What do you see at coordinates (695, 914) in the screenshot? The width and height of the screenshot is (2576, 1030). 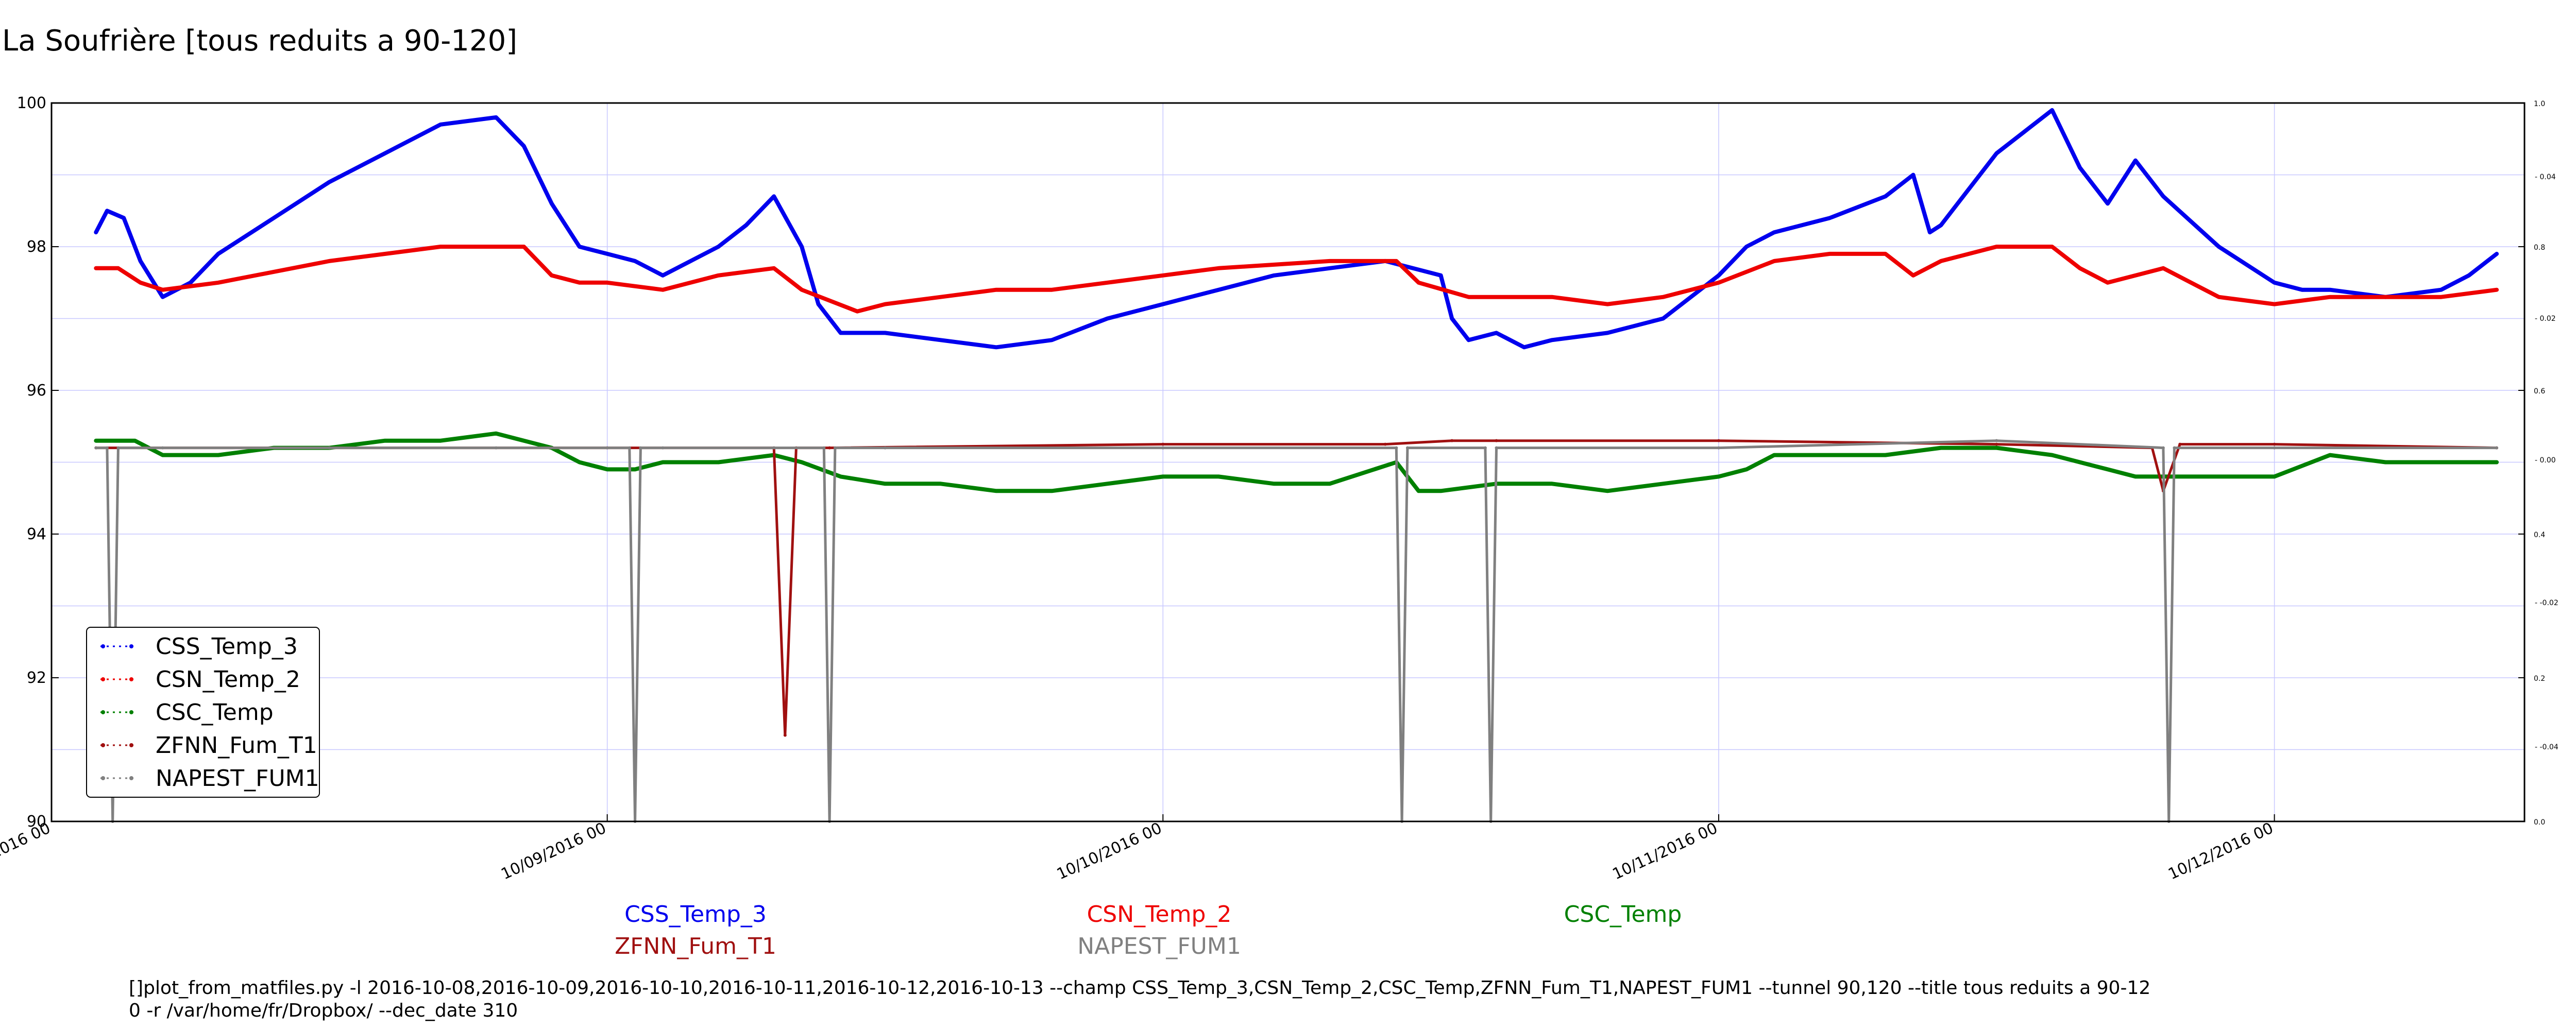 I see `bottom-label-CSS_Temp_3: CSS_Temp_3` at bounding box center [695, 914].